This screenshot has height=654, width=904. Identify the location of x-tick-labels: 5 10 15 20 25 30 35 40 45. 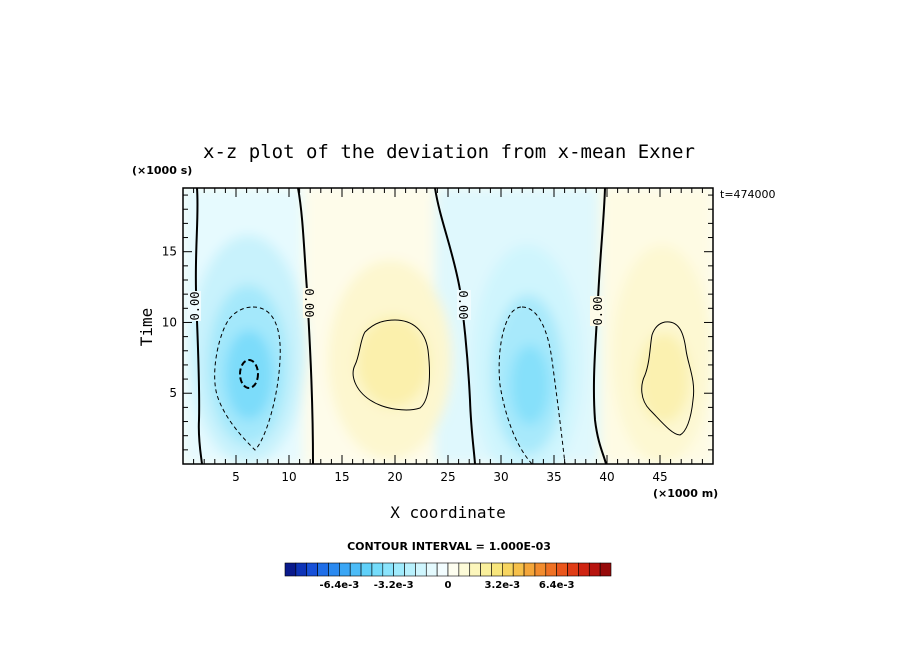
(449, 477).